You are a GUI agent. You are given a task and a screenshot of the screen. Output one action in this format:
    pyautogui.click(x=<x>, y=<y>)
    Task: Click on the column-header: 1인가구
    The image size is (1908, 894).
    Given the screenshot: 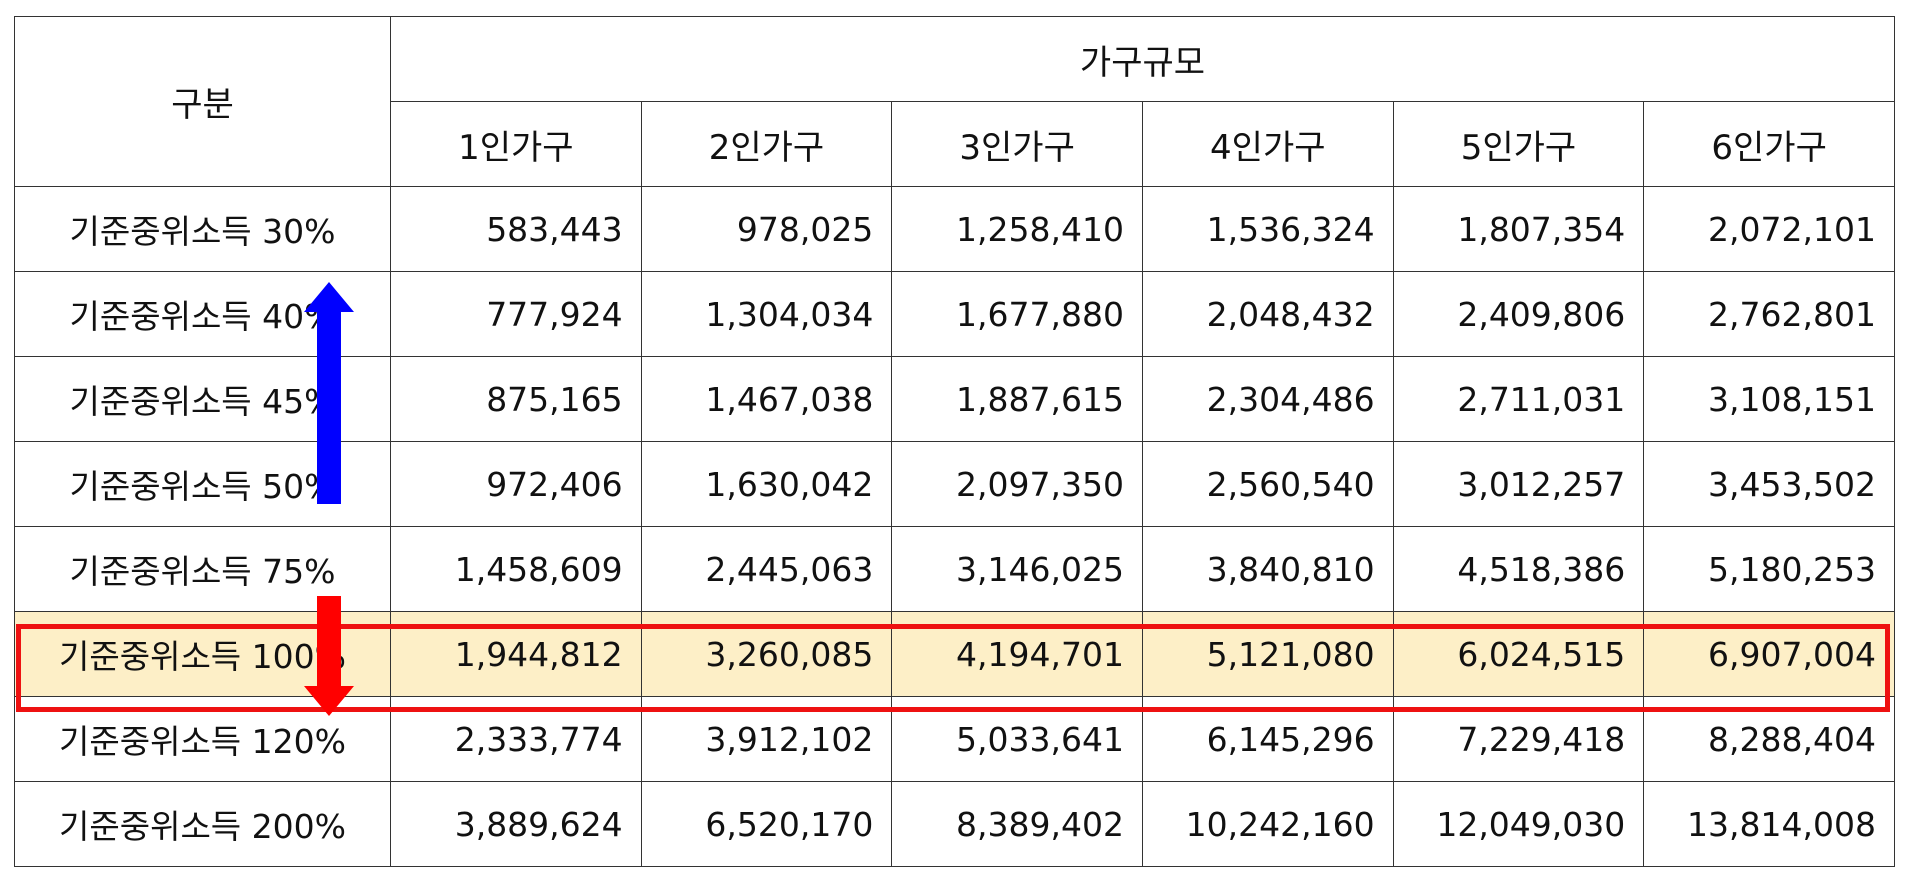 What is the action you would take?
    pyautogui.click(x=516, y=144)
    